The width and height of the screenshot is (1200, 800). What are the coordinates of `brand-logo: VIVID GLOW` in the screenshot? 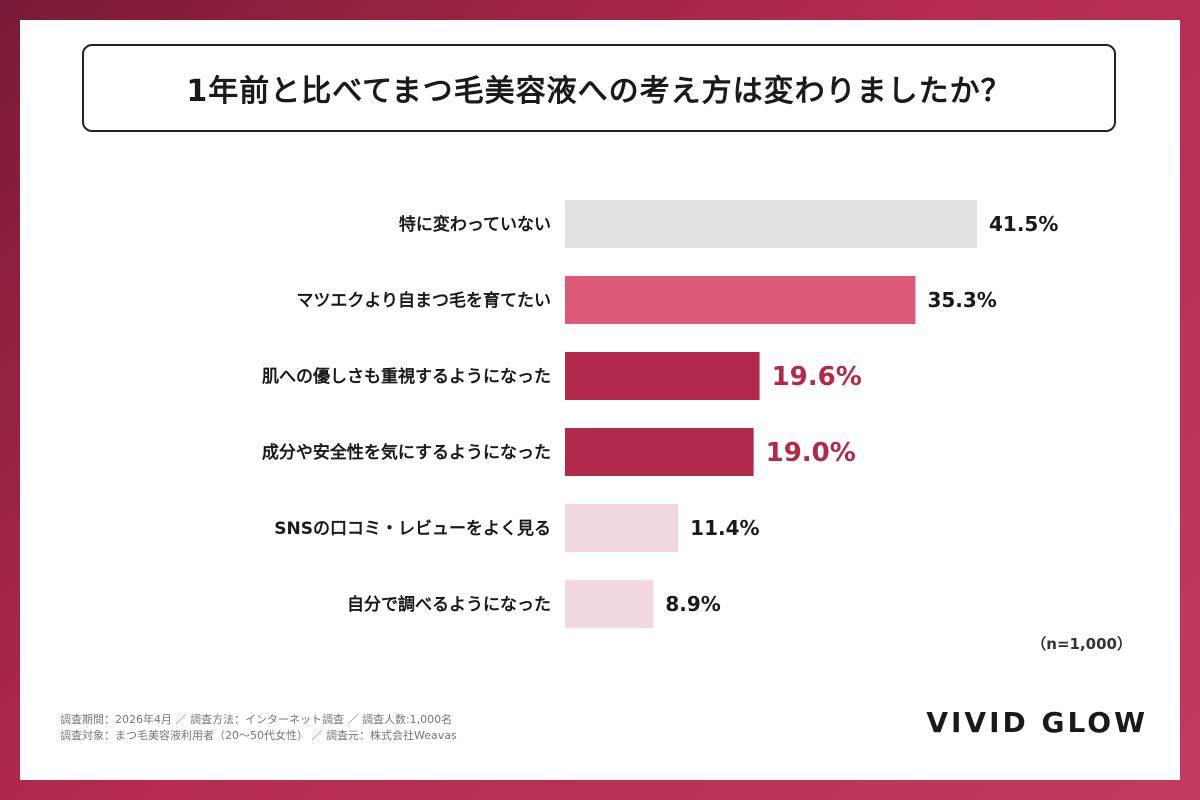 It's located at (1037, 722).